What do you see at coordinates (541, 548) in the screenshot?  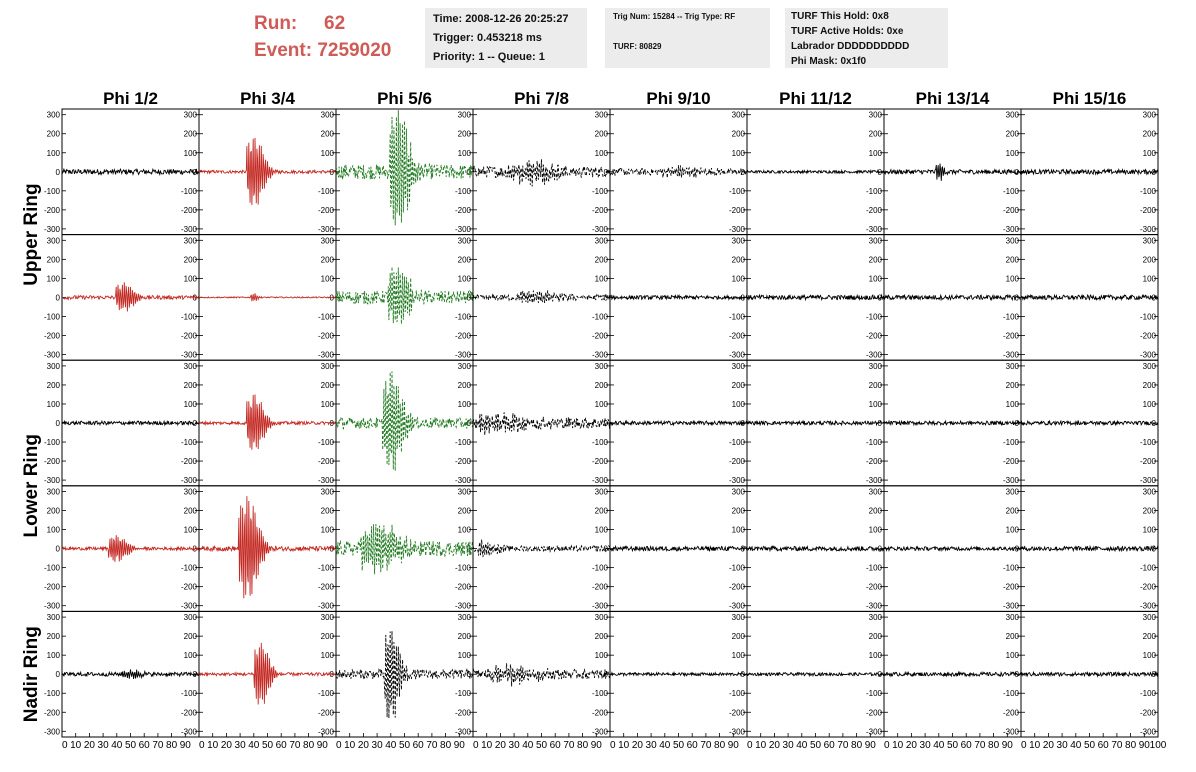 I see `panel-frame` at bounding box center [541, 548].